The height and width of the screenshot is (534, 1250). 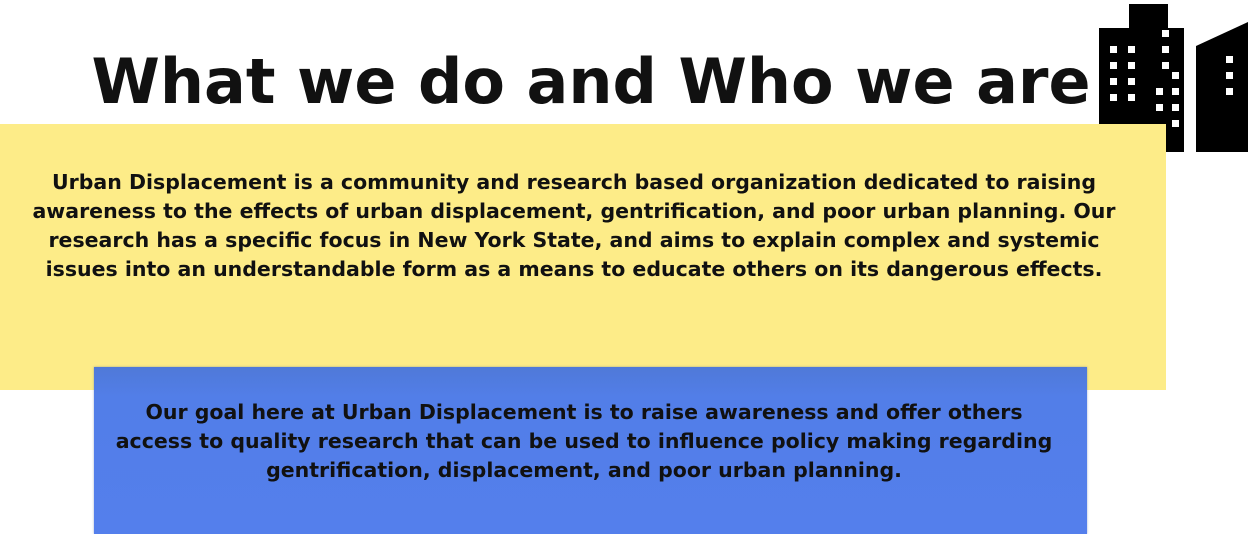 I want to click on city-buildings-icon, so click(x=1173, y=78).